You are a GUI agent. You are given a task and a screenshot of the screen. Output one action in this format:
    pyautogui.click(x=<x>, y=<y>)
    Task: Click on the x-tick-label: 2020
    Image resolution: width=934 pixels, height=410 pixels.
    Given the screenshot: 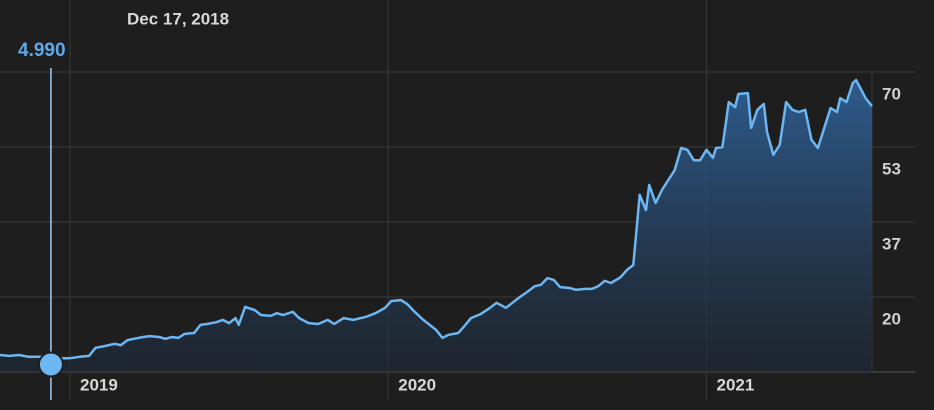 What is the action you would take?
    pyautogui.click(x=417, y=384)
    